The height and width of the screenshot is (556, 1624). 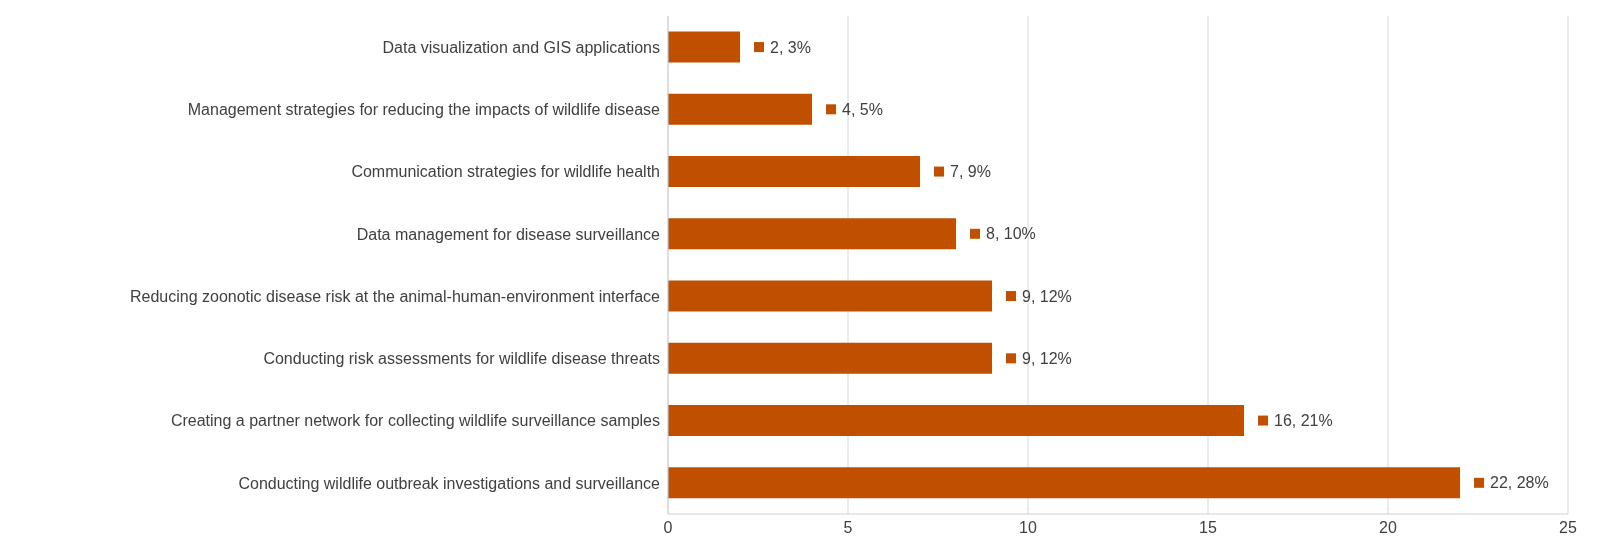 What do you see at coordinates (424, 110) in the screenshot?
I see `y-tick-label: Management strategies for reducing the impacts of wildlife disease` at bounding box center [424, 110].